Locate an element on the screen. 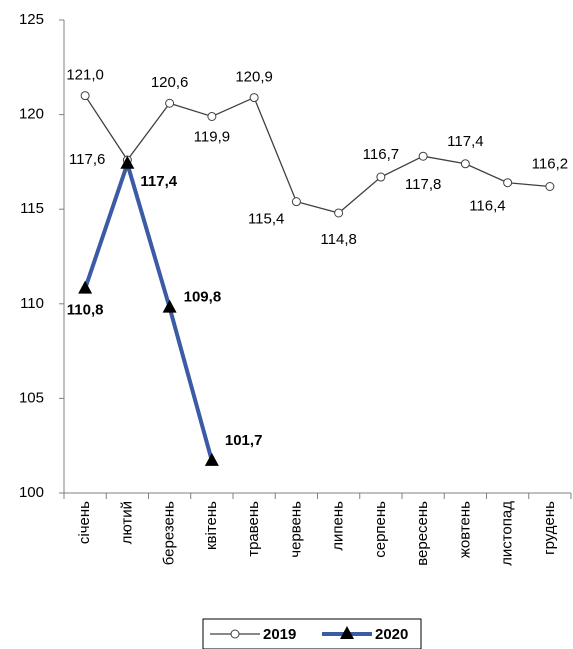 The width and height of the screenshot is (573, 649). x-tick-label: лютий is located at coordinates (126, 522).